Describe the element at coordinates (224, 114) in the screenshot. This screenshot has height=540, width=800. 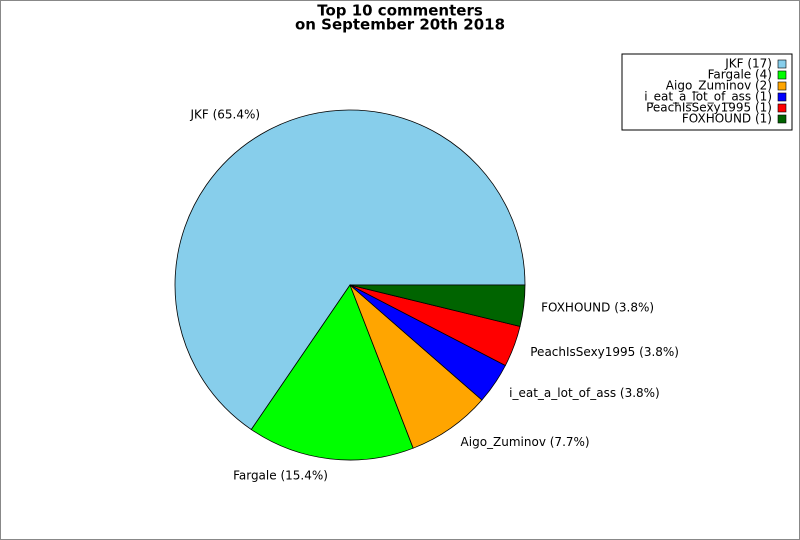
I see `slice-label: JKF (65.4%)` at that location.